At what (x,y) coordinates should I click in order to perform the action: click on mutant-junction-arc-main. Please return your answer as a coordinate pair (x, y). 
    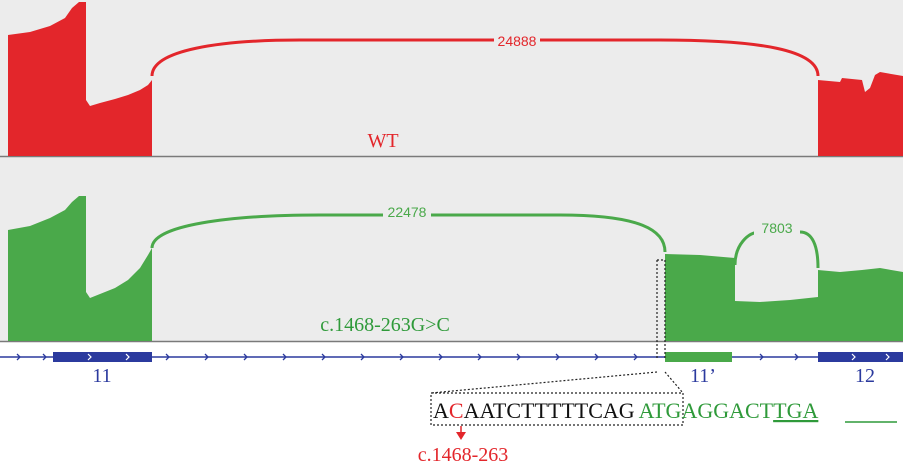
    Looking at the image, I should click on (408, 233).